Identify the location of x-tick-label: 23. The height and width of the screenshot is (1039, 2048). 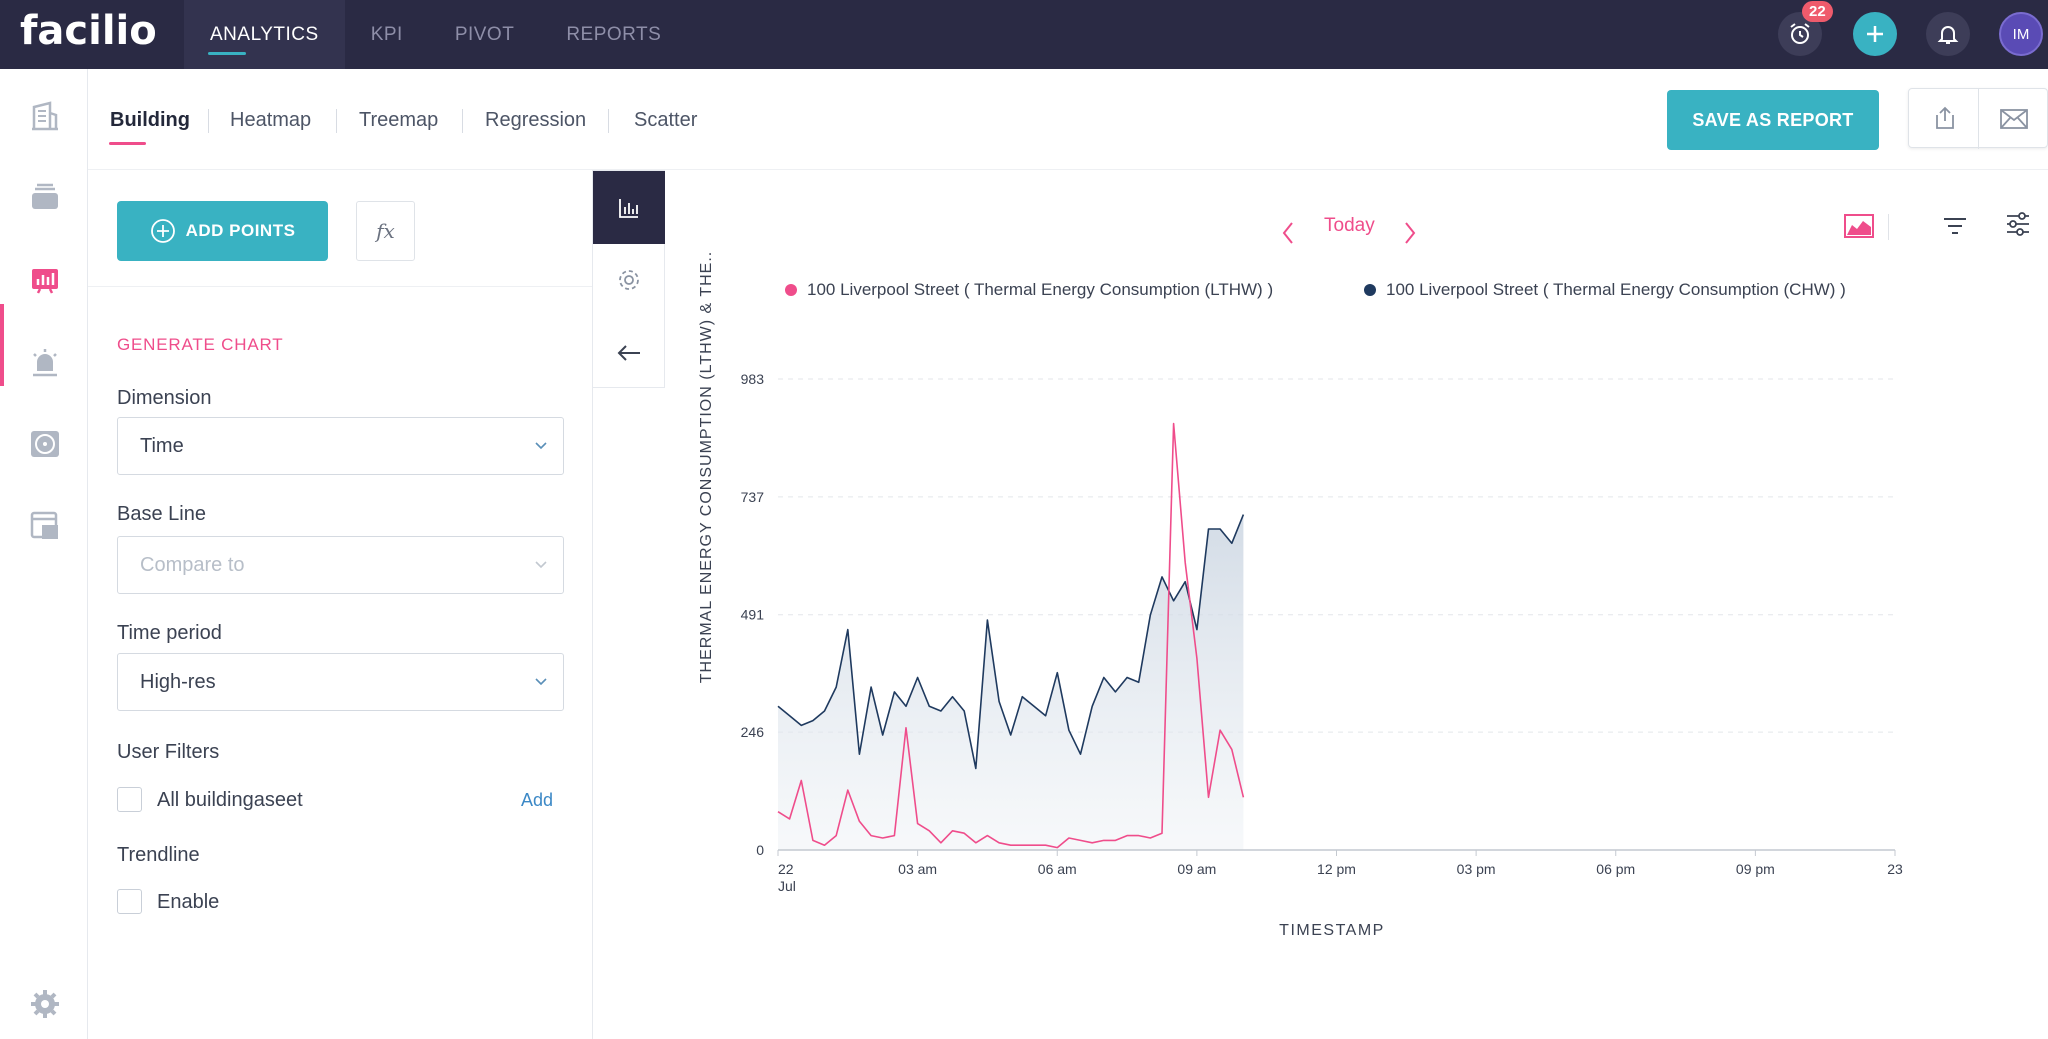
(1895, 869).